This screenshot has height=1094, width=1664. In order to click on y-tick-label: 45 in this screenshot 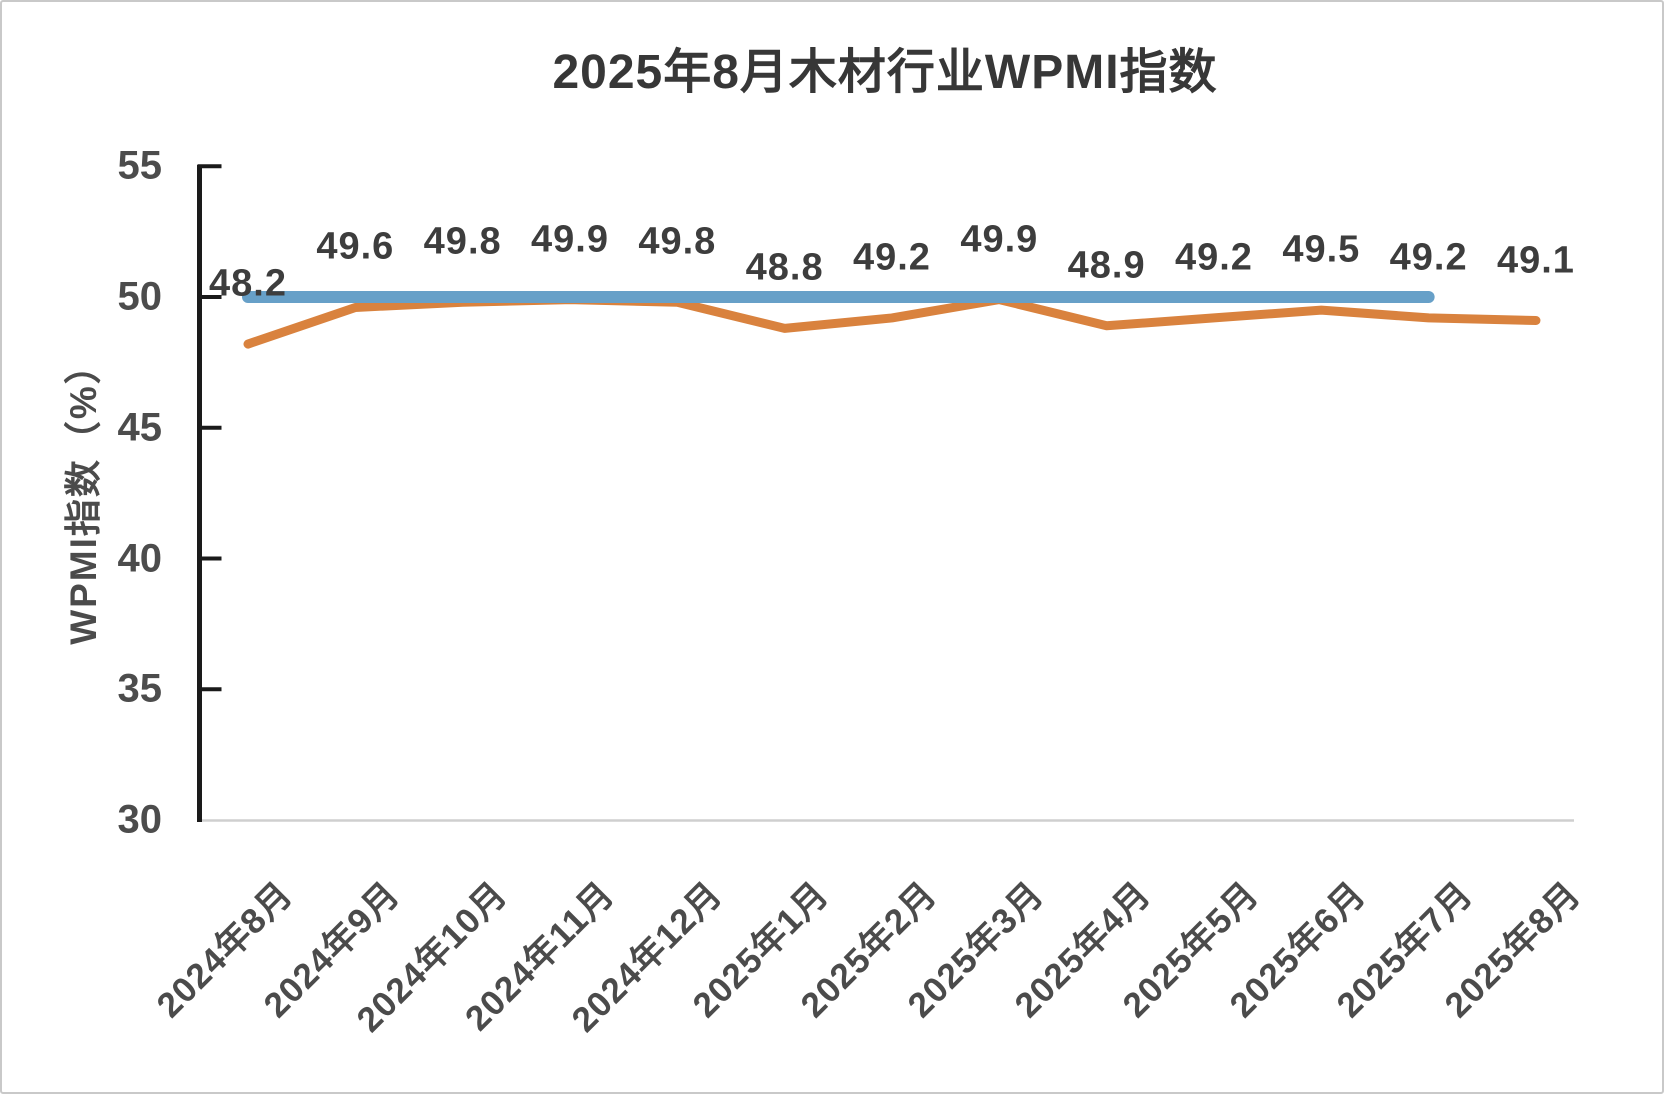, I will do `click(140, 427)`.